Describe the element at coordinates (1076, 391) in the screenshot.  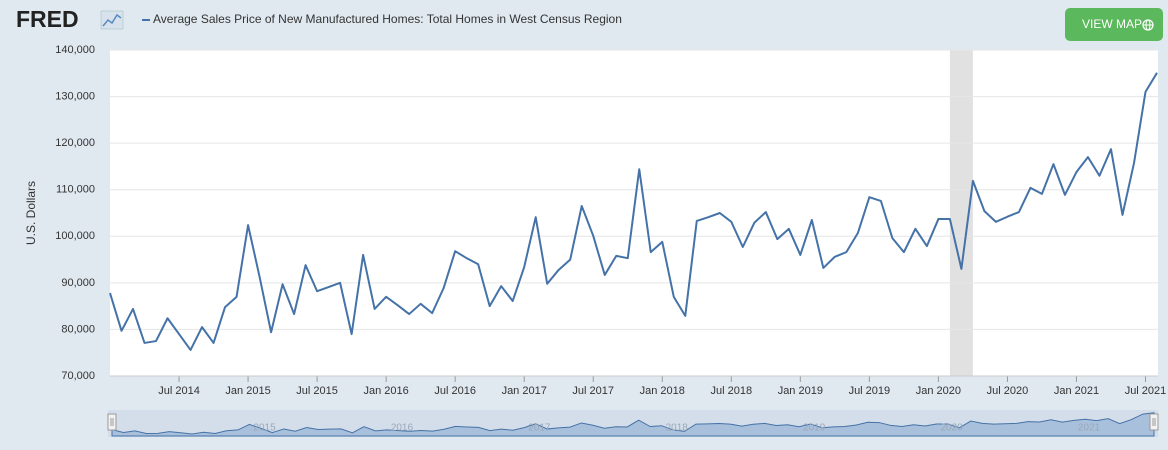
I see `x-tick-label: Jan 2021` at that location.